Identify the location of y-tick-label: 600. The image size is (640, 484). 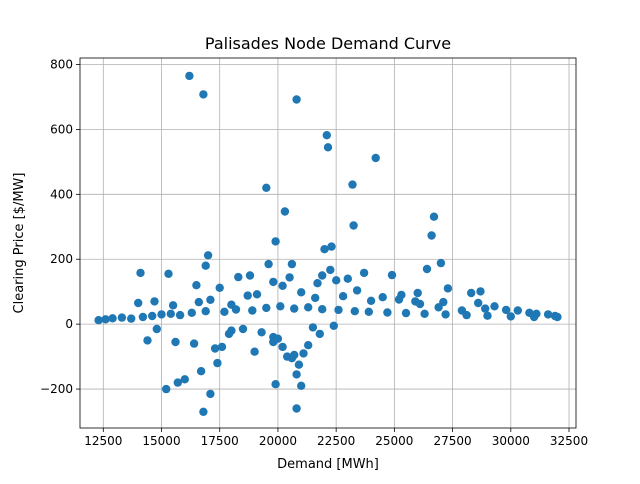
(61, 129).